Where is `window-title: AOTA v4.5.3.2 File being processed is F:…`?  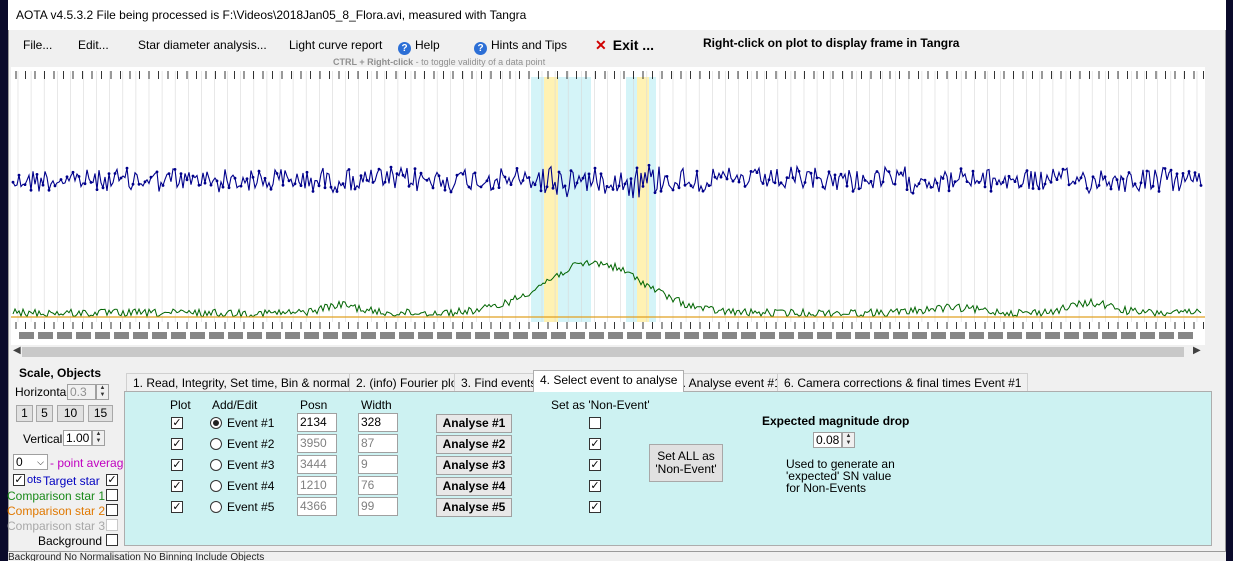 window-title: AOTA v4.5.3.2 File being processed is F:… is located at coordinates (271, 15).